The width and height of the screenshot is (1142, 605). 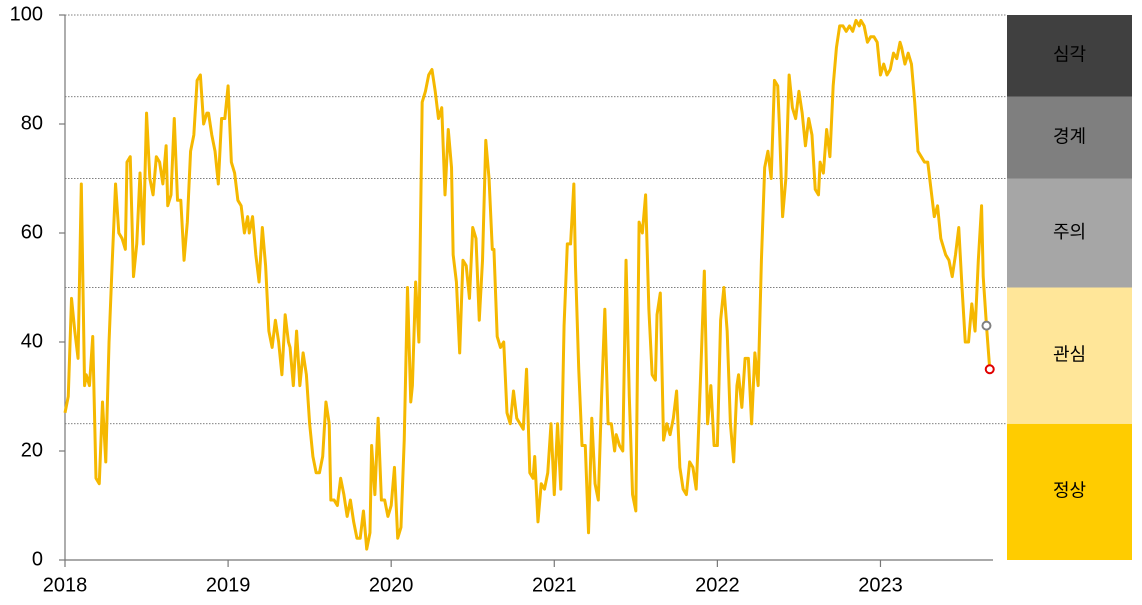 What do you see at coordinates (65, 585) in the screenshot?
I see `x-tick-label: 2018` at bounding box center [65, 585].